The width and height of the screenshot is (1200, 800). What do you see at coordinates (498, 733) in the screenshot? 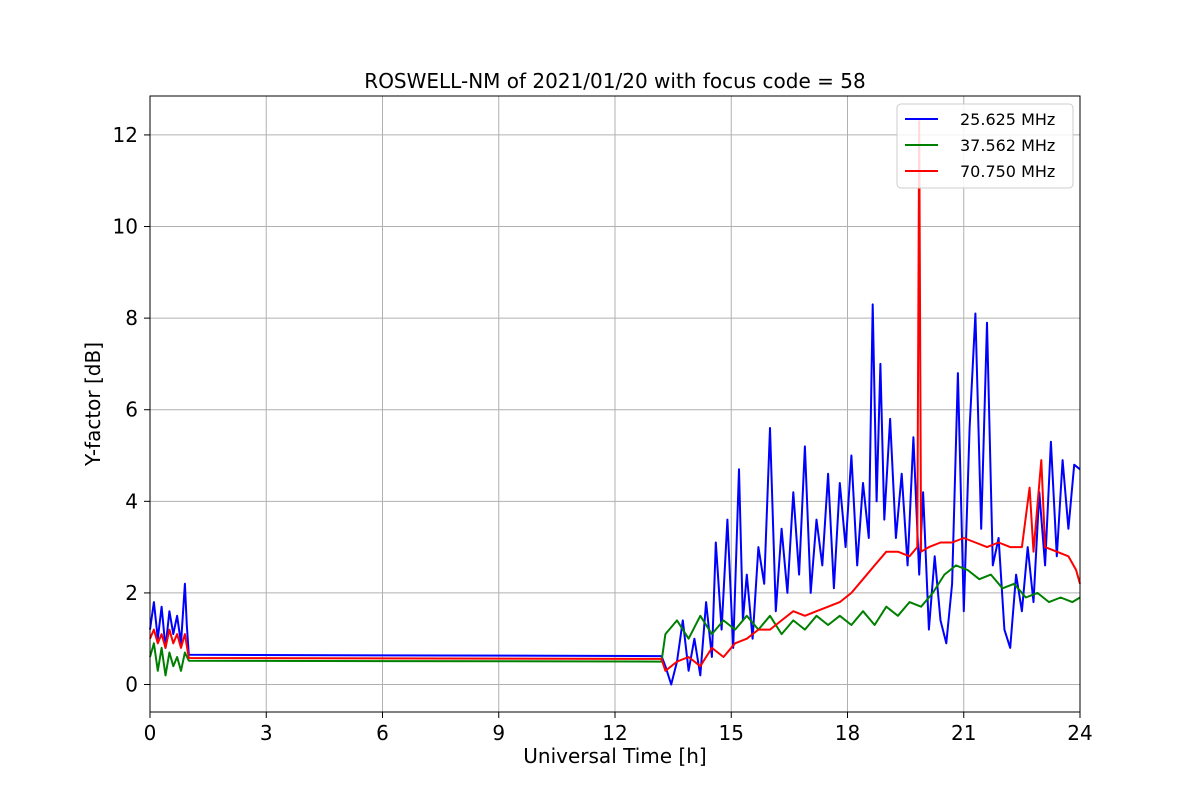
I see `x-tick-label: 9` at bounding box center [498, 733].